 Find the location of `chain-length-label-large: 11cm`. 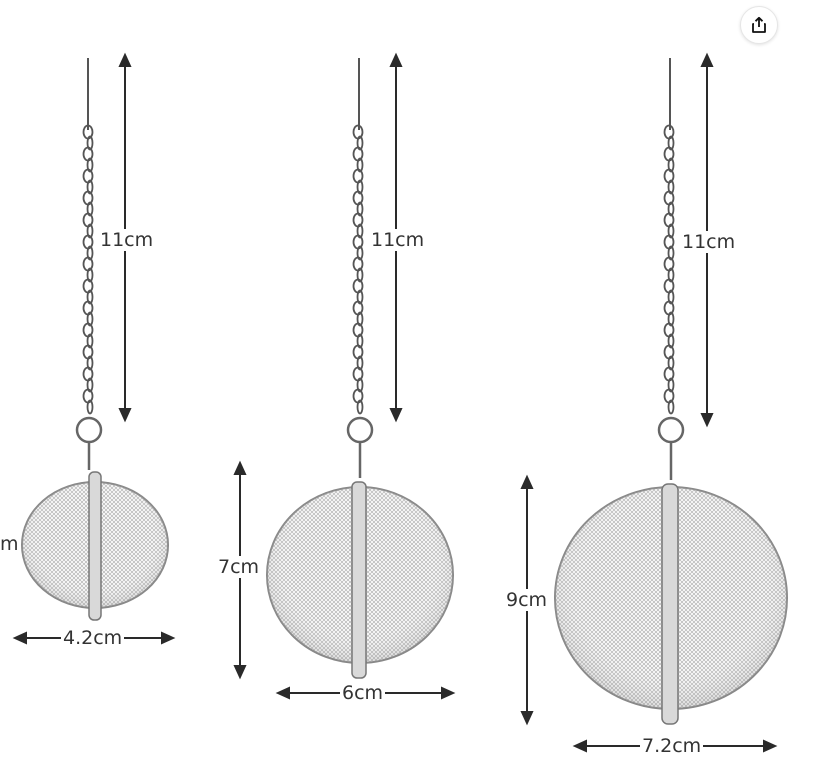

chain-length-label-large: 11cm is located at coordinates (709, 242).